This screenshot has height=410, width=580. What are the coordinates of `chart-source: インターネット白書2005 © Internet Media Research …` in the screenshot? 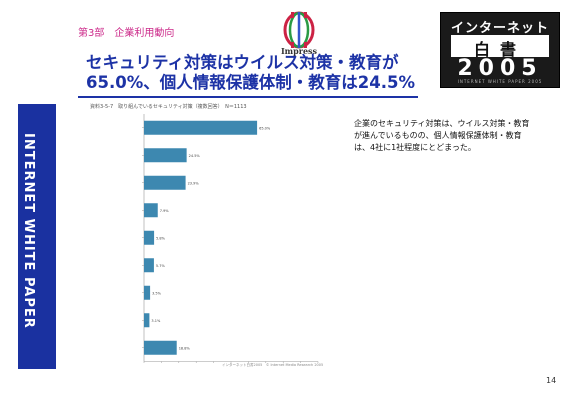 It's located at (273, 365).